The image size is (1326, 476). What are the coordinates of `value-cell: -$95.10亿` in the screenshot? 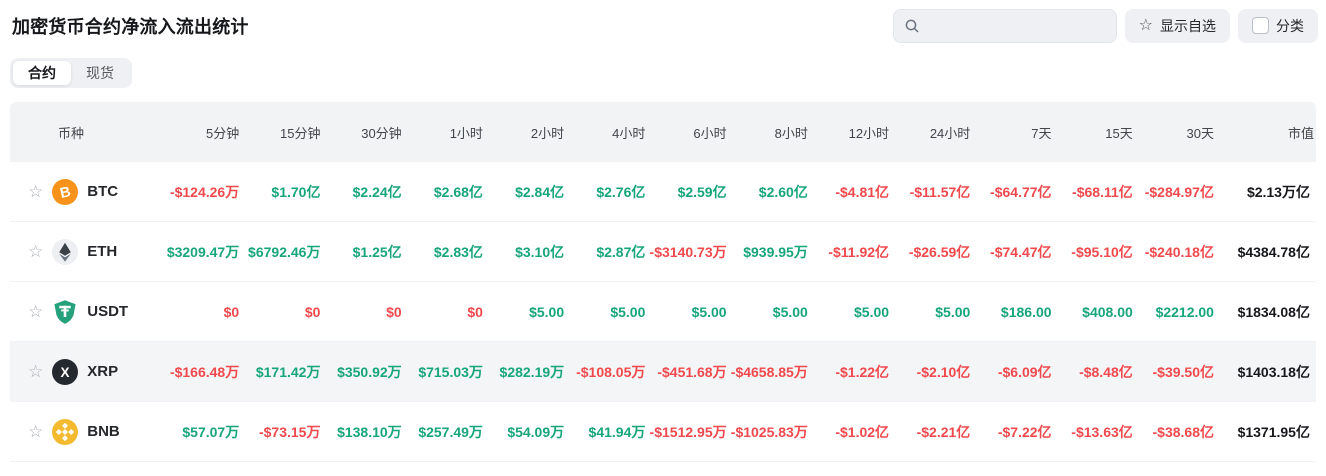 It's located at (1102, 251).